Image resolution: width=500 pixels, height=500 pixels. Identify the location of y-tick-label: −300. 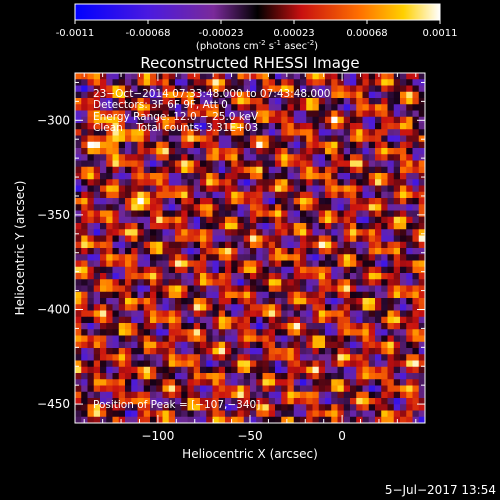
(53, 120).